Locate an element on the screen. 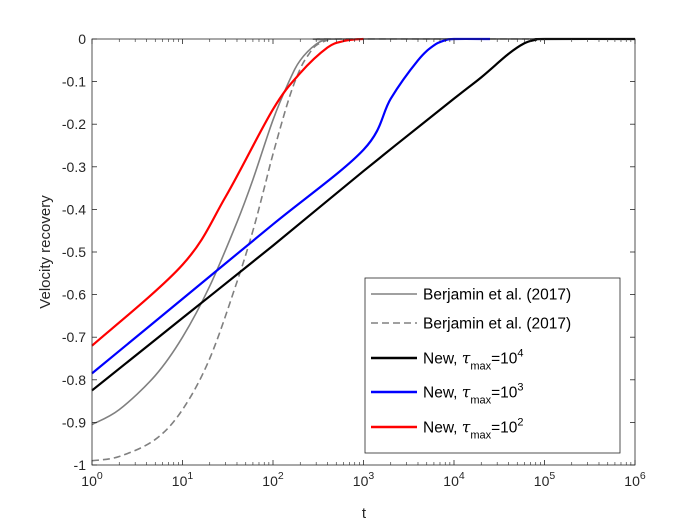 This screenshot has height=525, width=700. y-axis-label: Velocity recovery is located at coordinates (45, 252).